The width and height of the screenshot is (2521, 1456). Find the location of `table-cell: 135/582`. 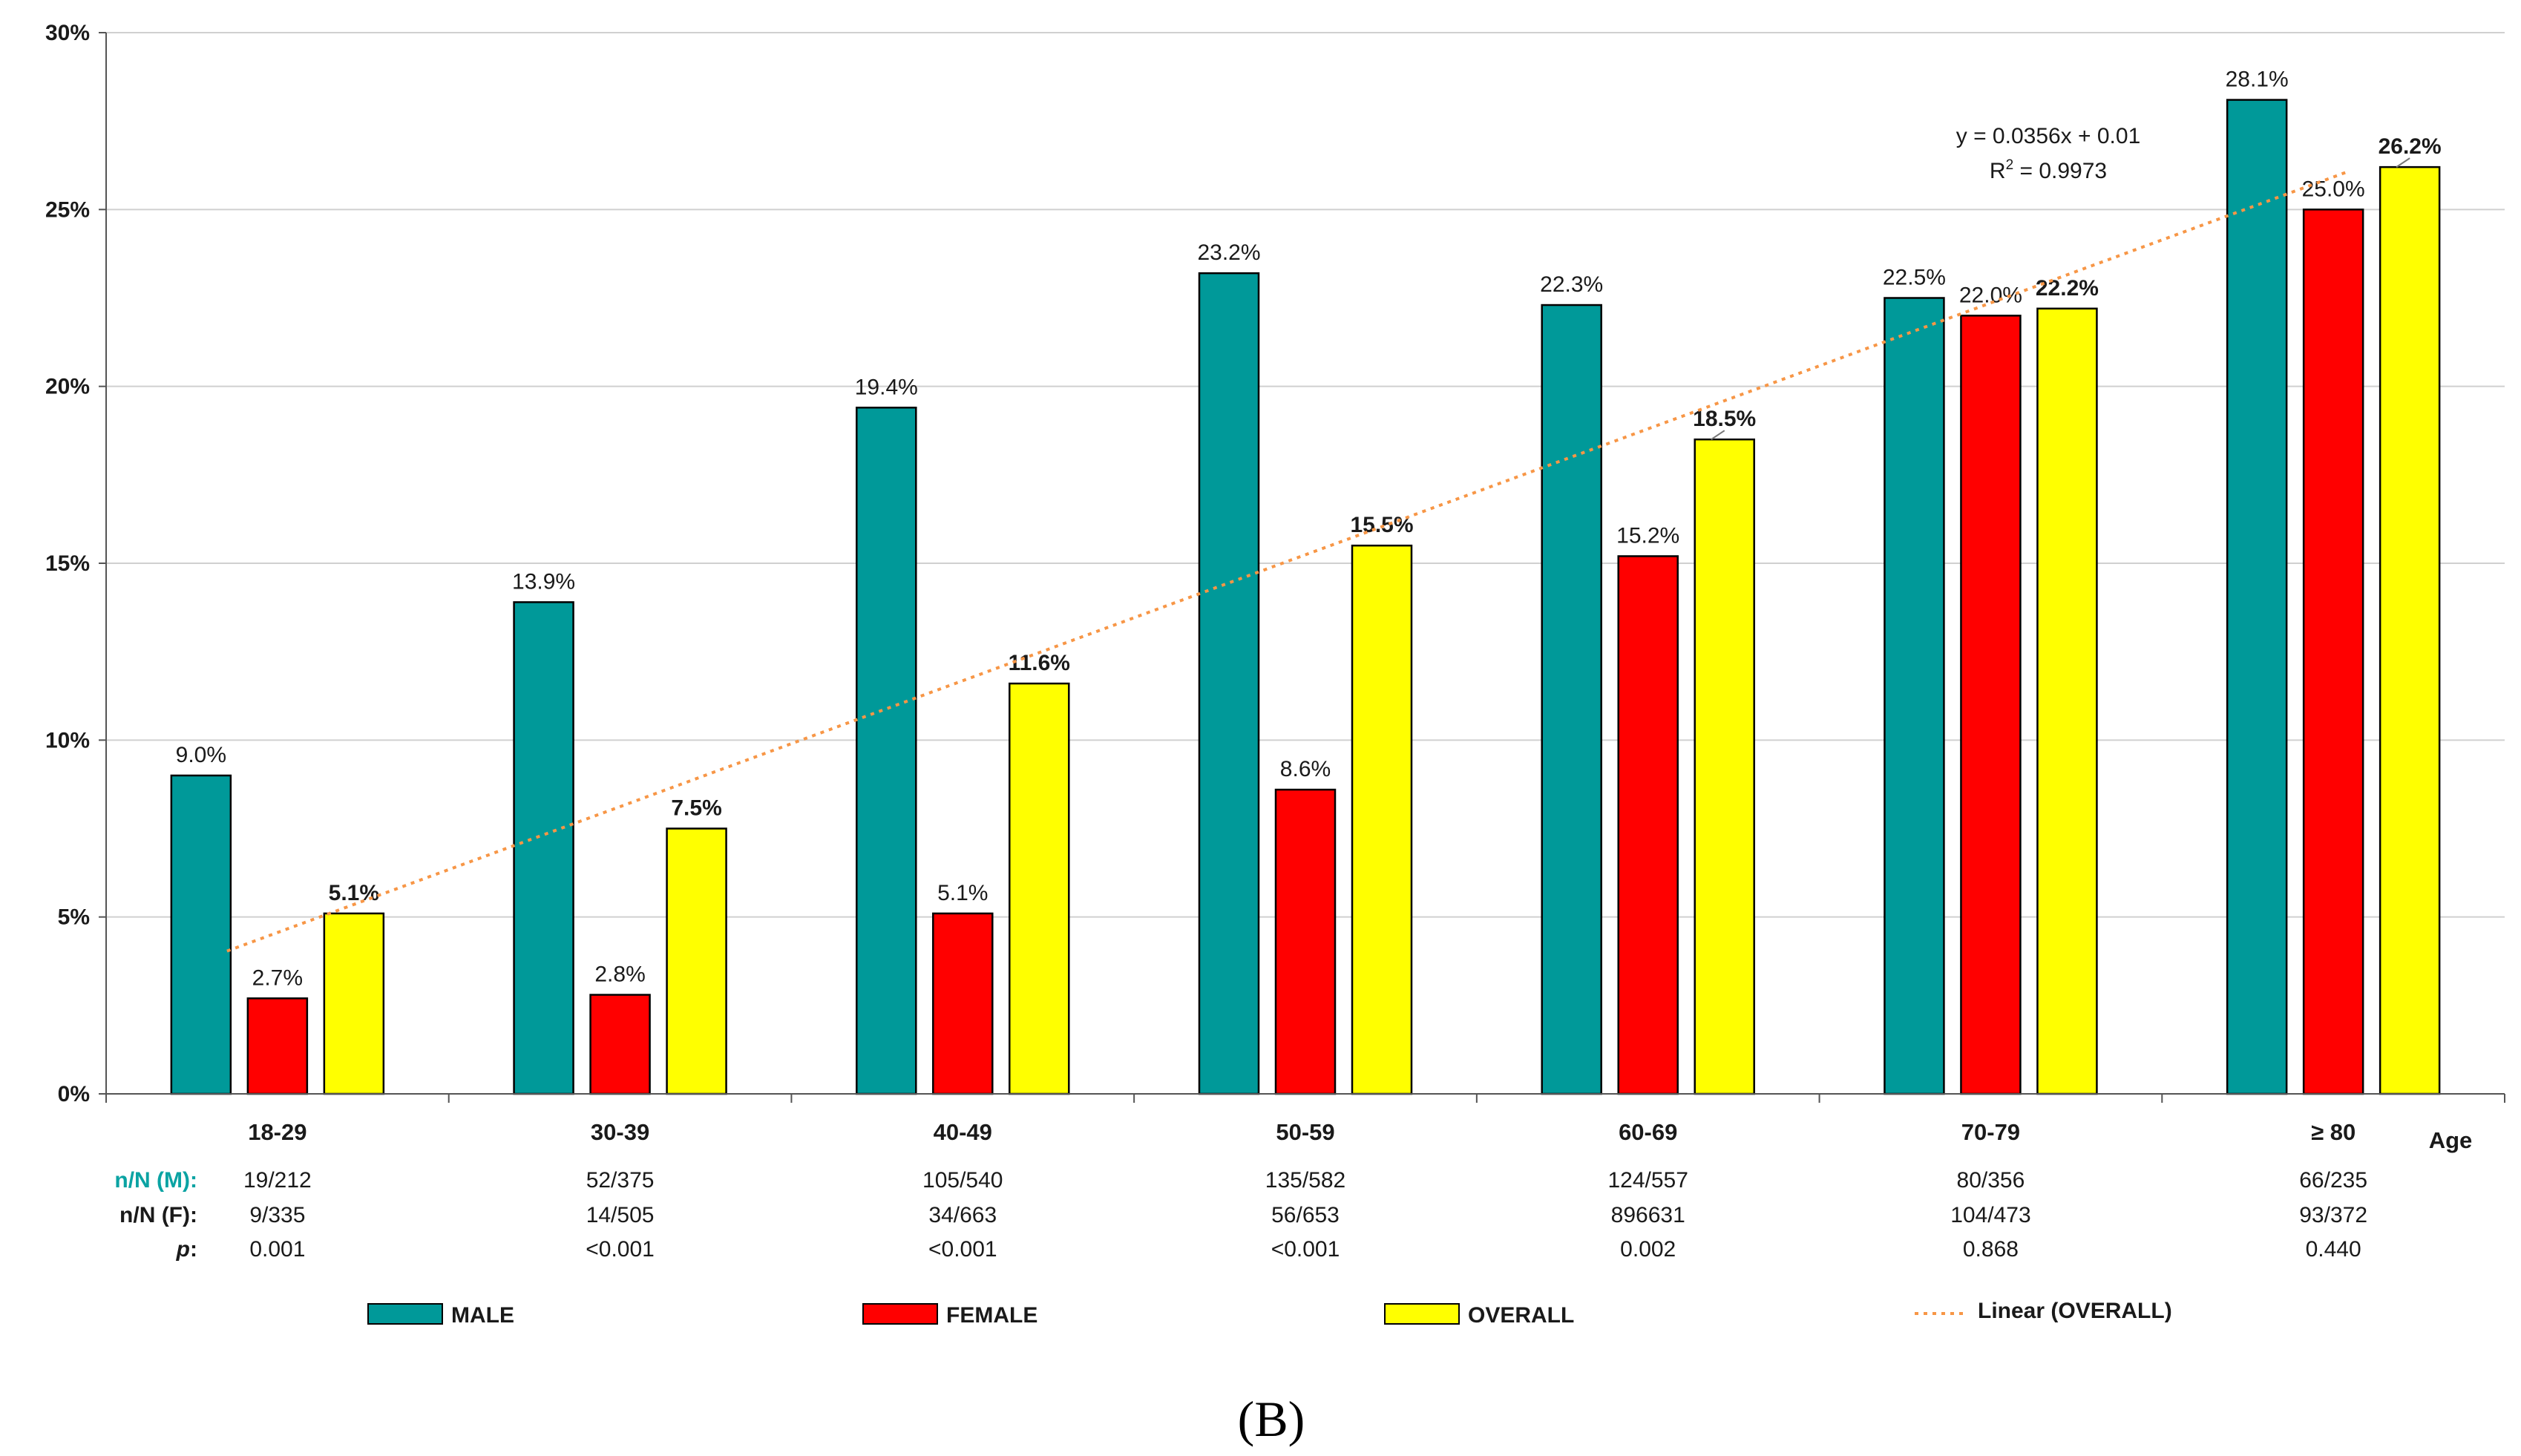

table-cell: 135/582 is located at coordinates (1305, 1181).